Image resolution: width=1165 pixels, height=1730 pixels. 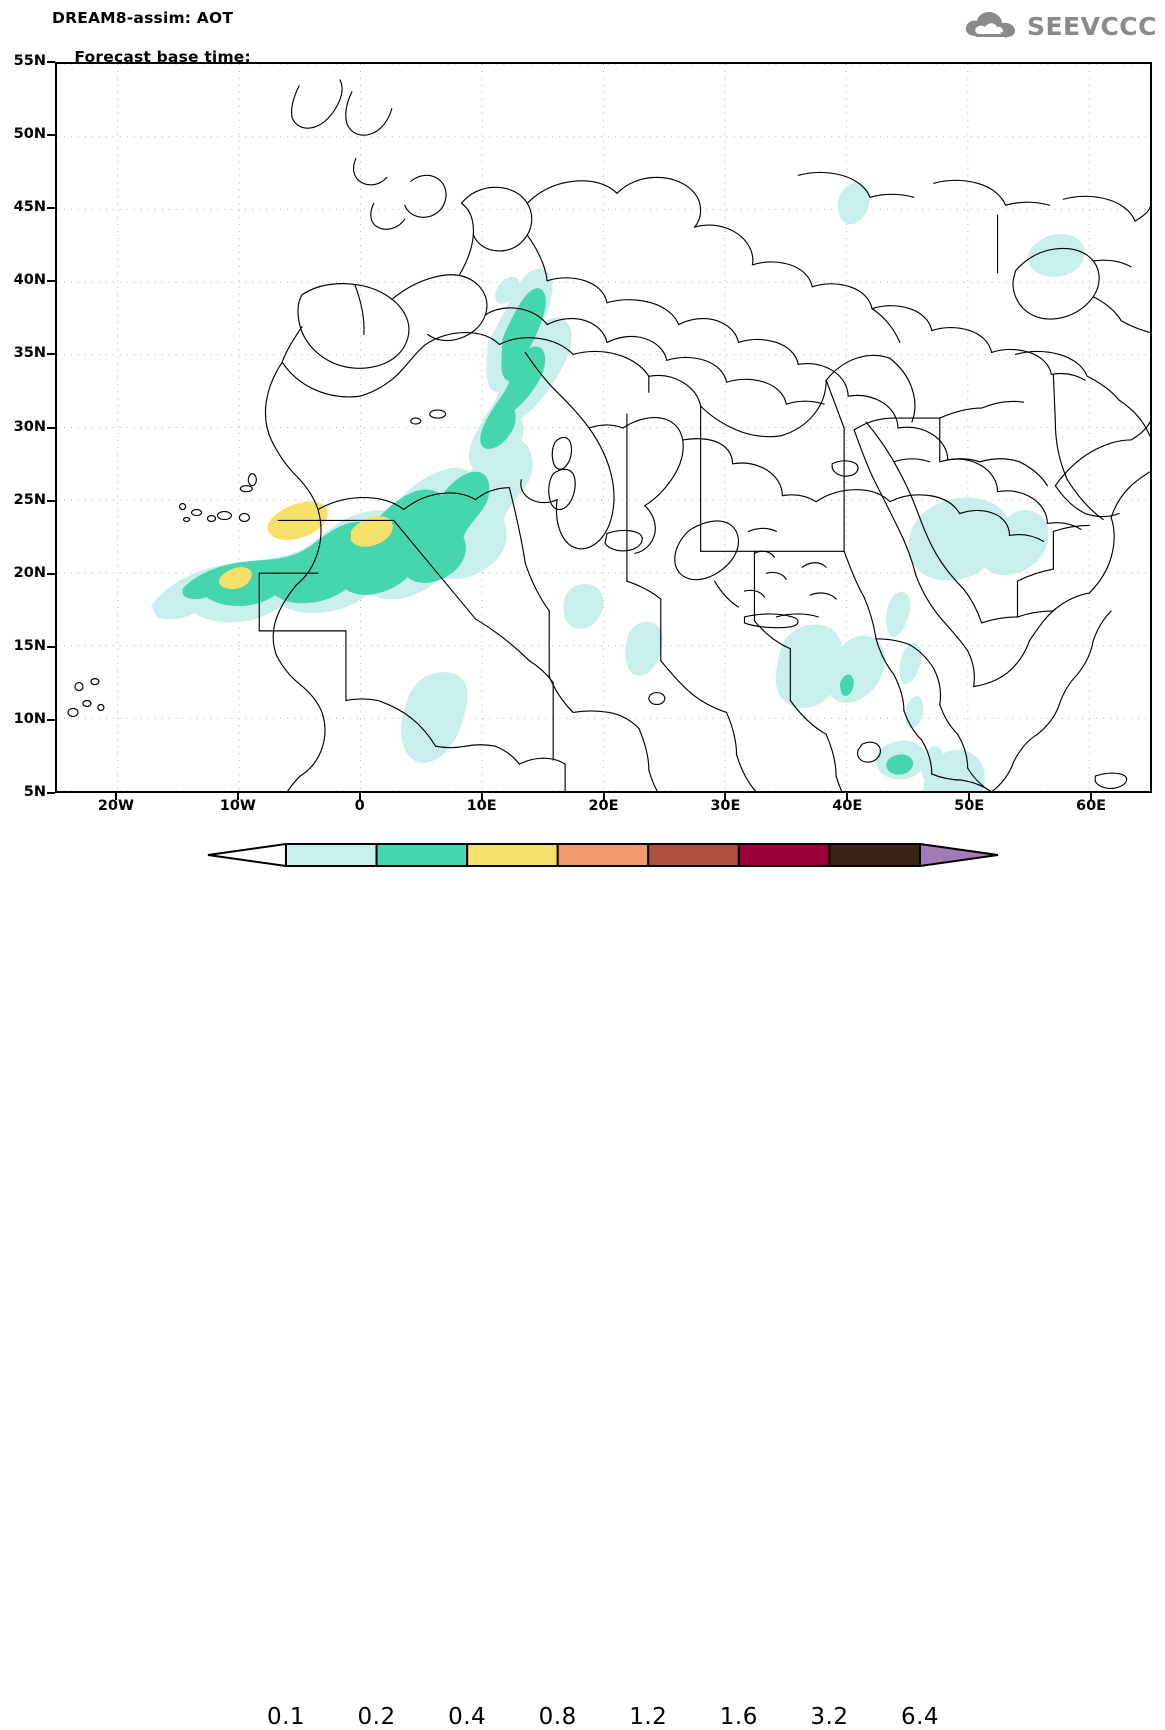 I want to click on x-tick-label: 40E, so click(x=847, y=806).